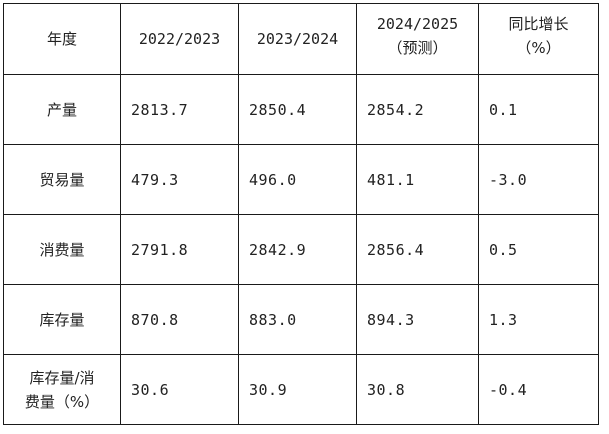  I want to click on header-col-2023-2024-label: 2023/2024, so click(297, 39).